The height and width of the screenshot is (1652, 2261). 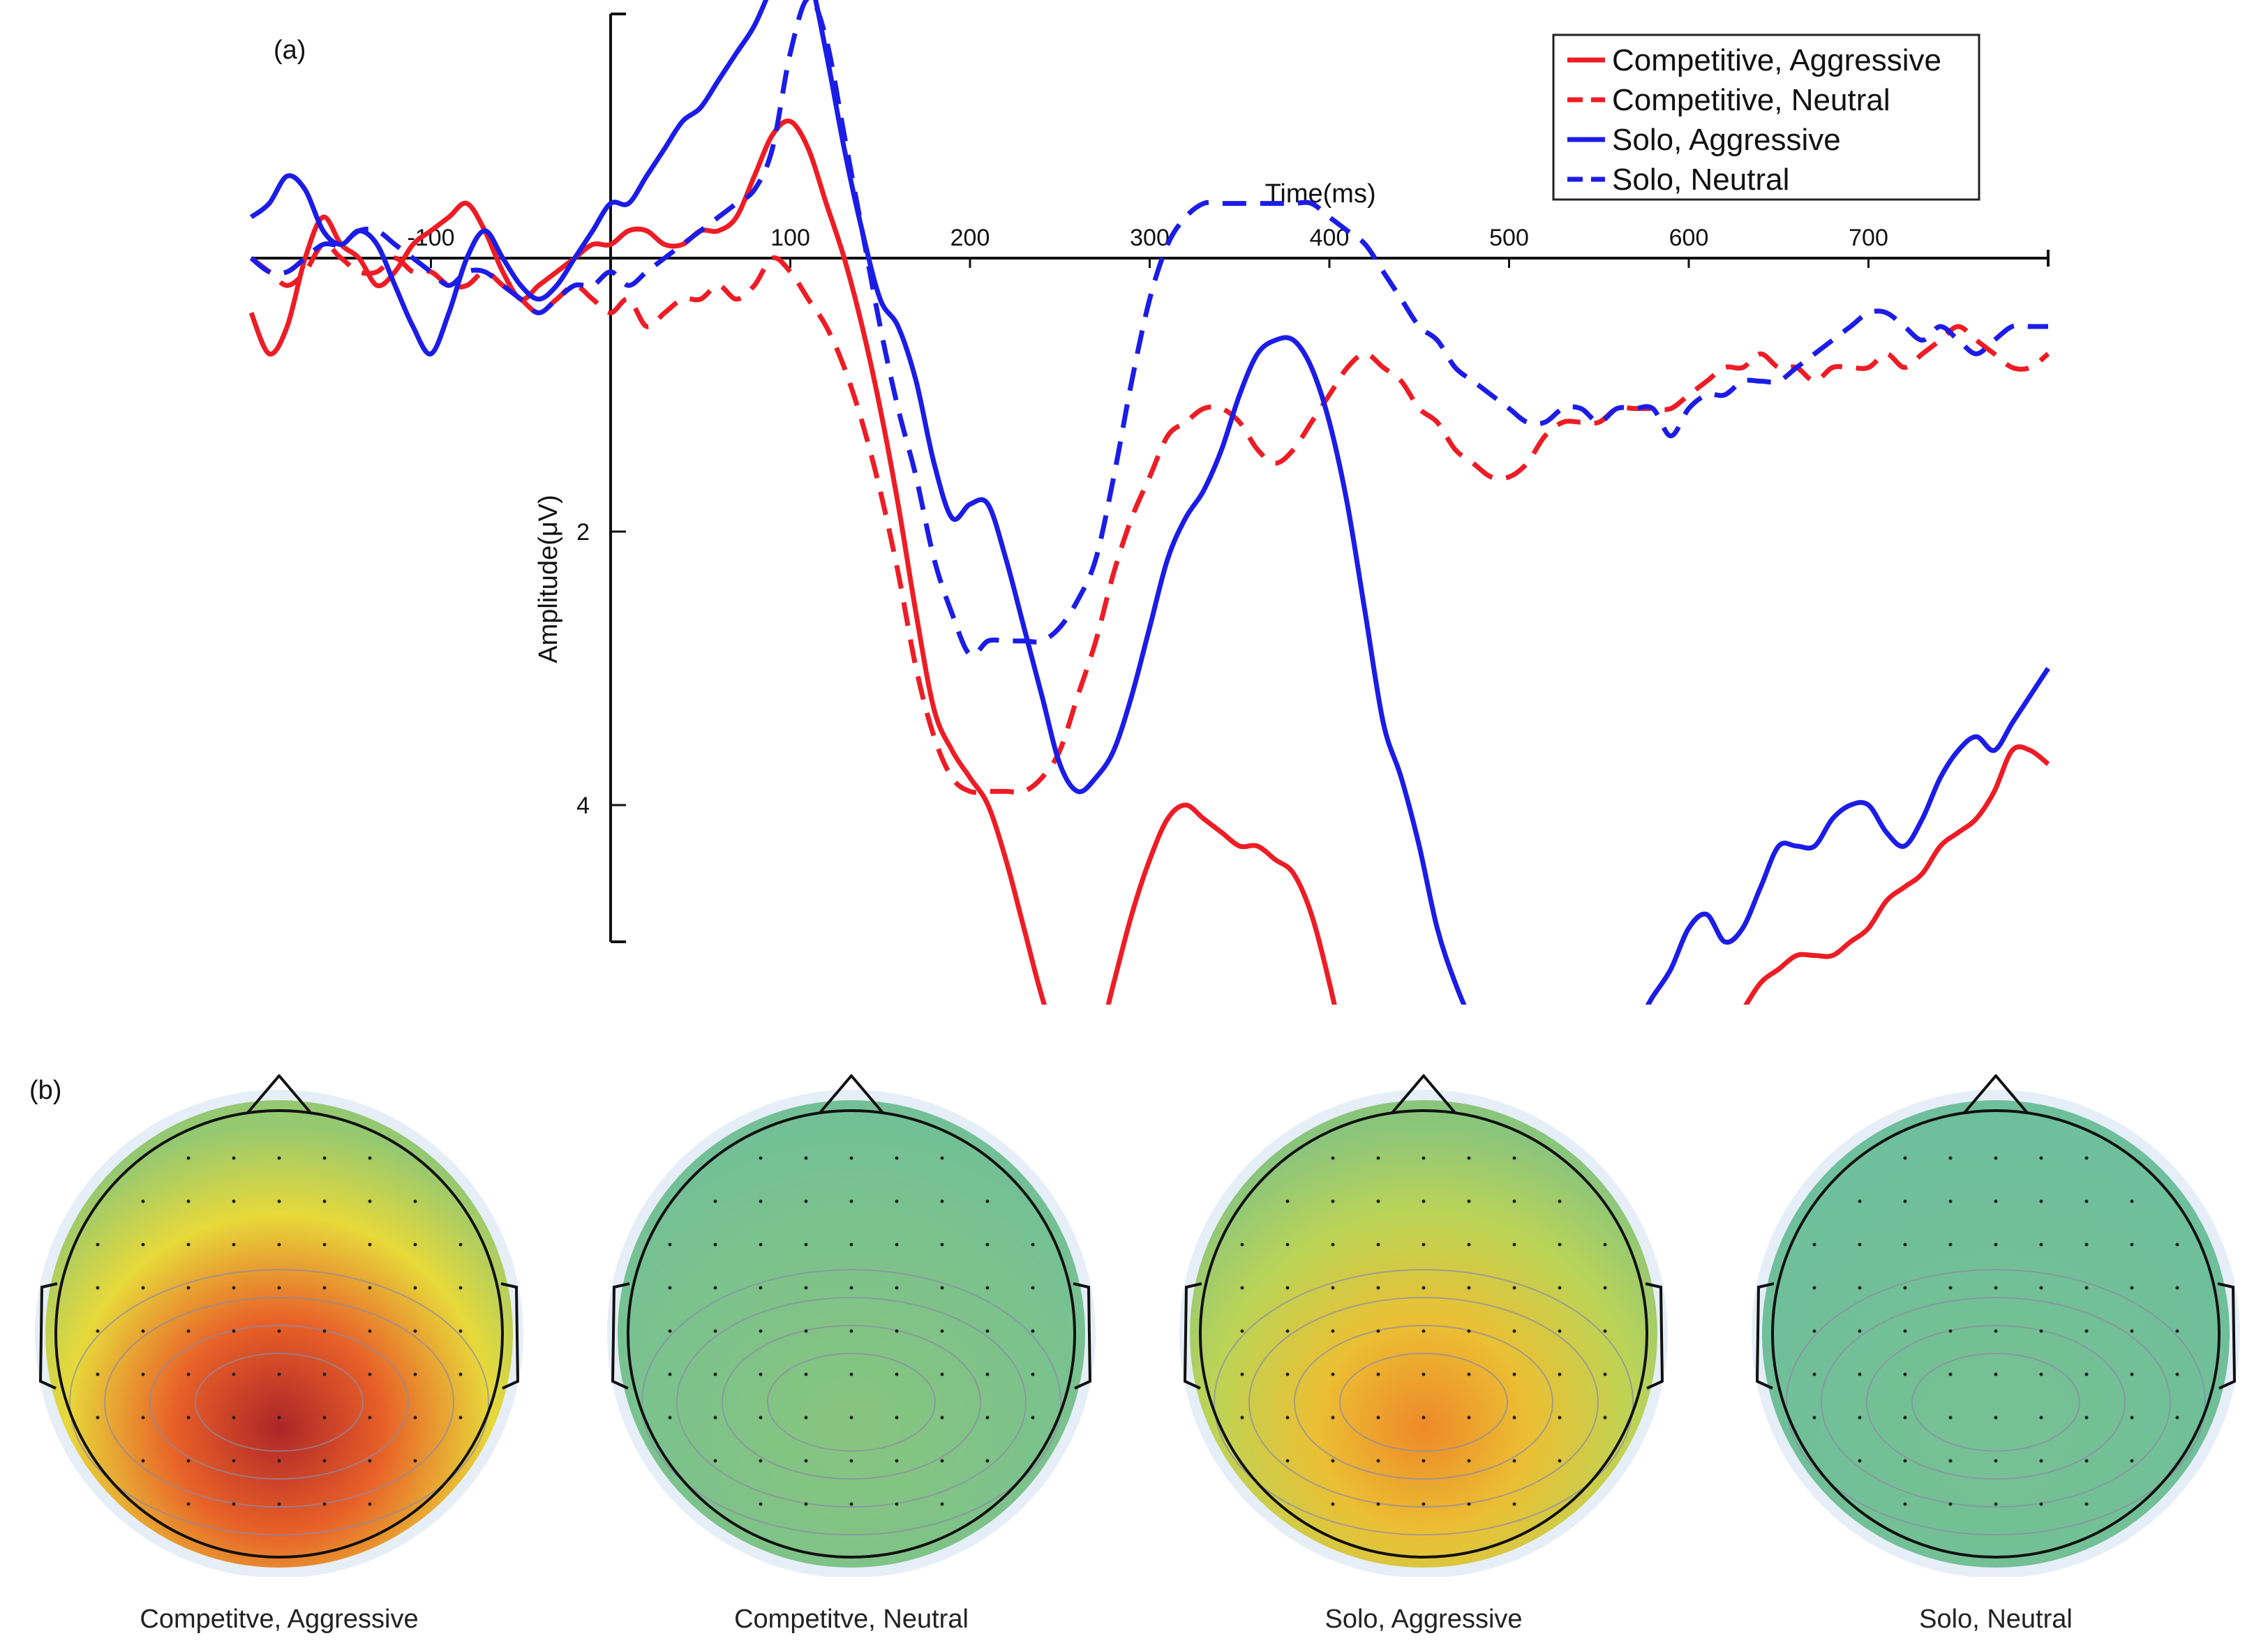 What do you see at coordinates (1423, 1619) in the screenshot?
I see `topomap-caption: Solo, Aggressive` at bounding box center [1423, 1619].